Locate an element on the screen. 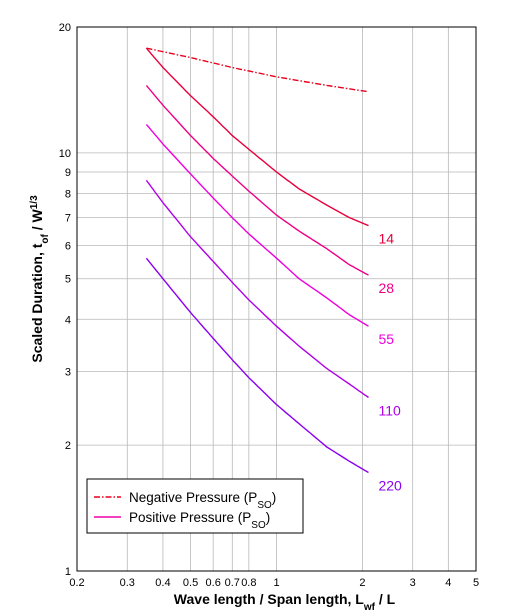 The height and width of the screenshot is (616, 514). x-tick-label: 0.7 is located at coordinates (232, 583).